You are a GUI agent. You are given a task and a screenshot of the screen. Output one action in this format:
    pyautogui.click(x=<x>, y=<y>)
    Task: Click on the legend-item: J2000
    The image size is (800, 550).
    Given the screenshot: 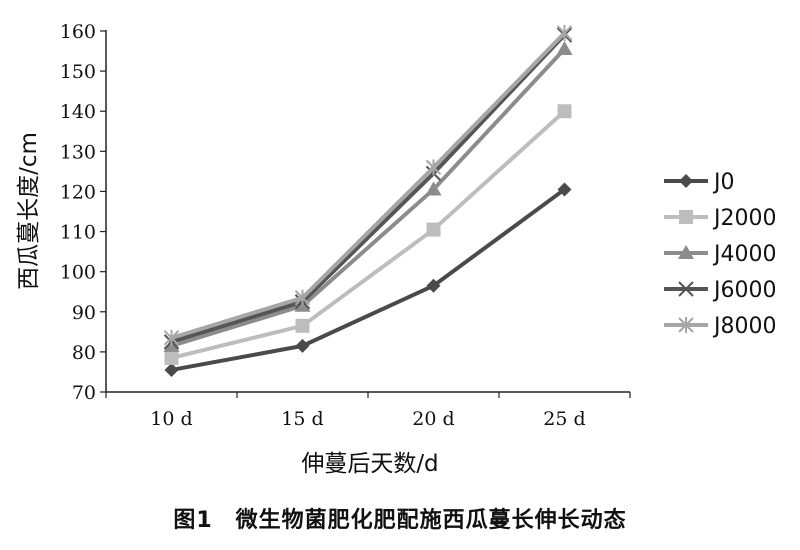 What is the action you would take?
    pyautogui.click(x=720, y=218)
    